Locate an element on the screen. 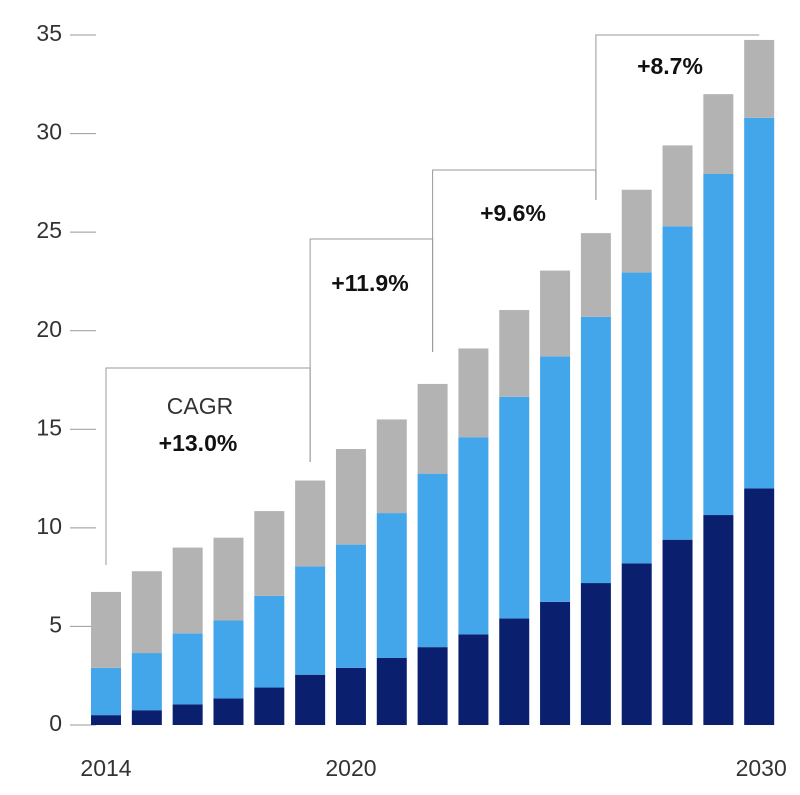 The image size is (800, 795). y-tick-label: 30 is located at coordinates (49, 132).